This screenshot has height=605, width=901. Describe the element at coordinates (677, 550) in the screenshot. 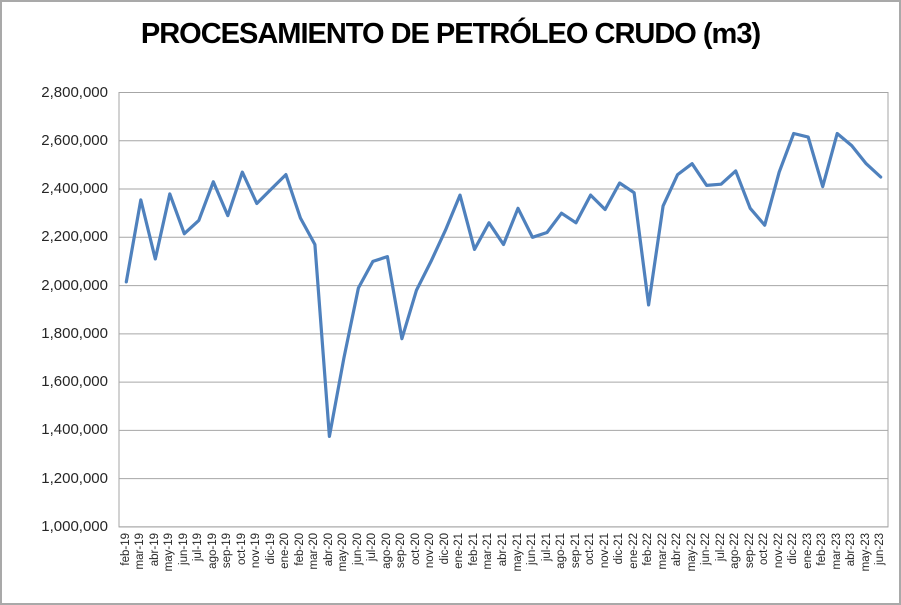

I see `x-axis-tick-label: abr-22` at that location.